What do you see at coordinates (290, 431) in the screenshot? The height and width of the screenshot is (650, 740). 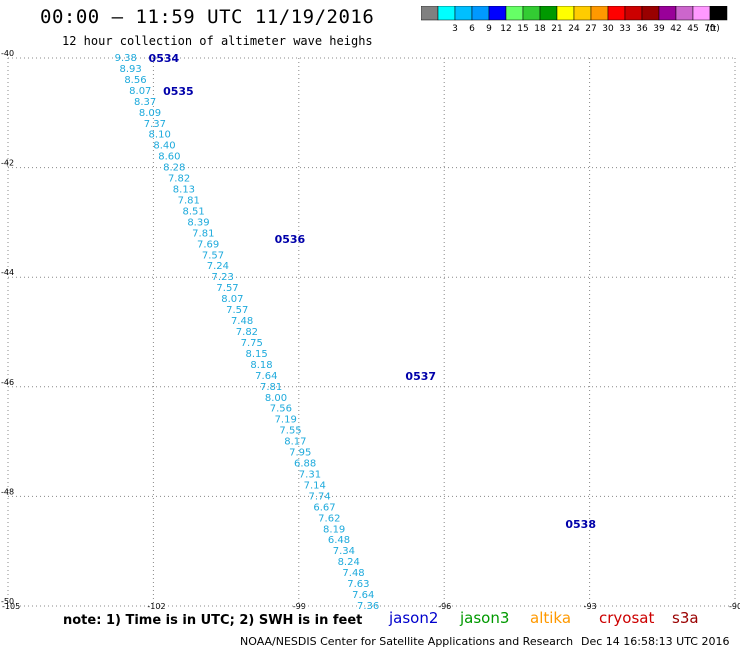 I see `wave-height-value: 7.55` at bounding box center [290, 431].